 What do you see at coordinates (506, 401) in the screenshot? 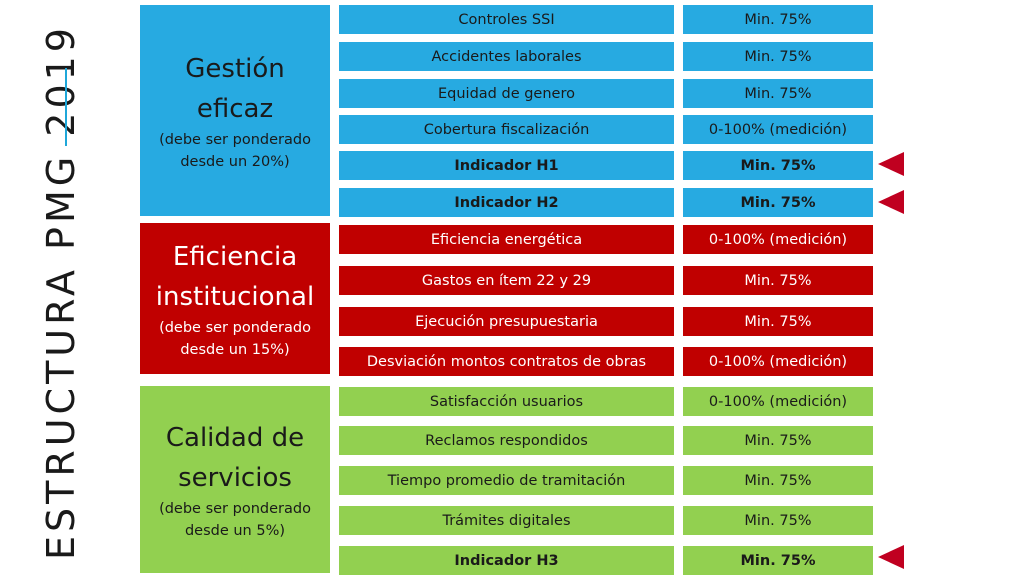
I see `indicator-name: Satisfacción usuarios` at bounding box center [506, 401].